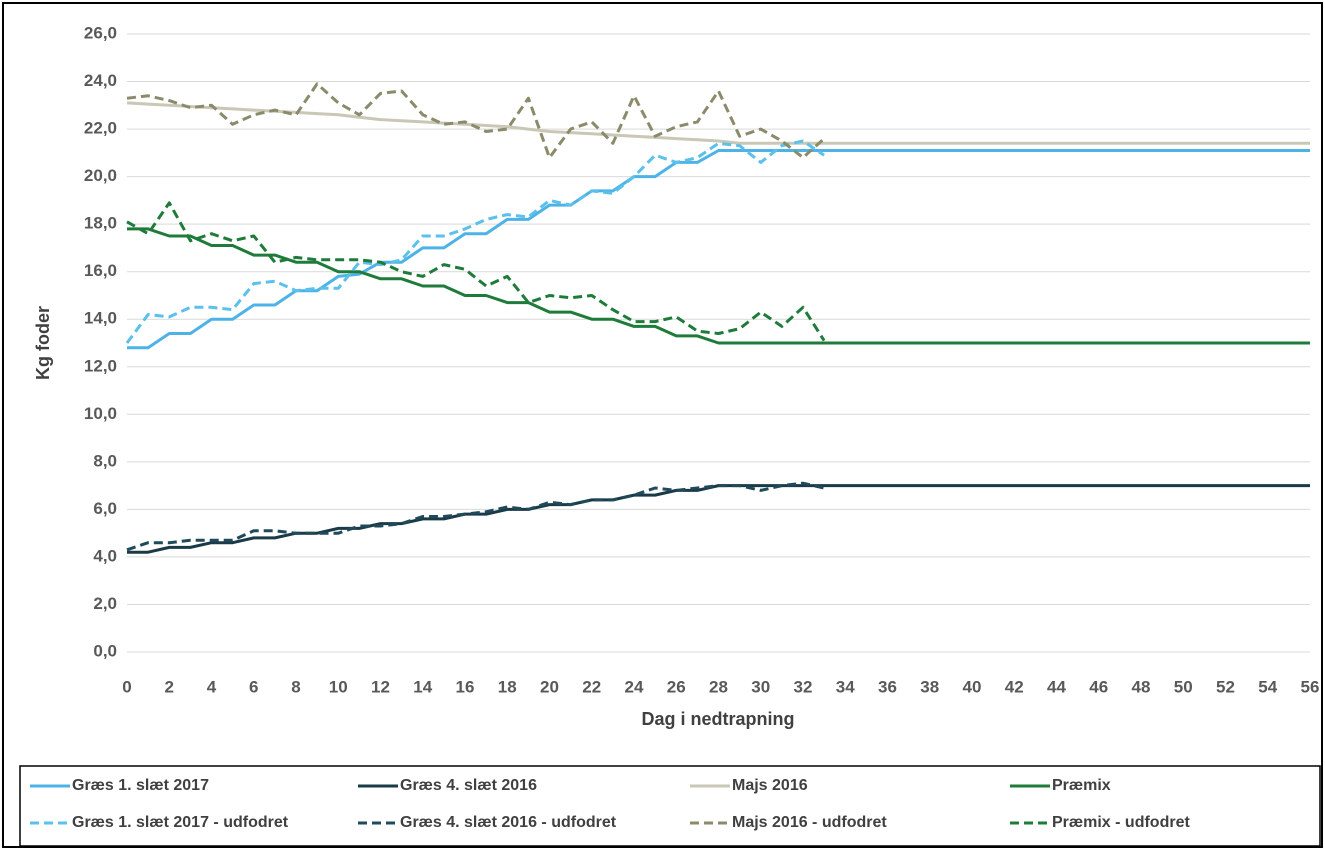 The image size is (1325, 850). I want to click on x-axis-title: Dag i nedtrapning, so click(718, 719).